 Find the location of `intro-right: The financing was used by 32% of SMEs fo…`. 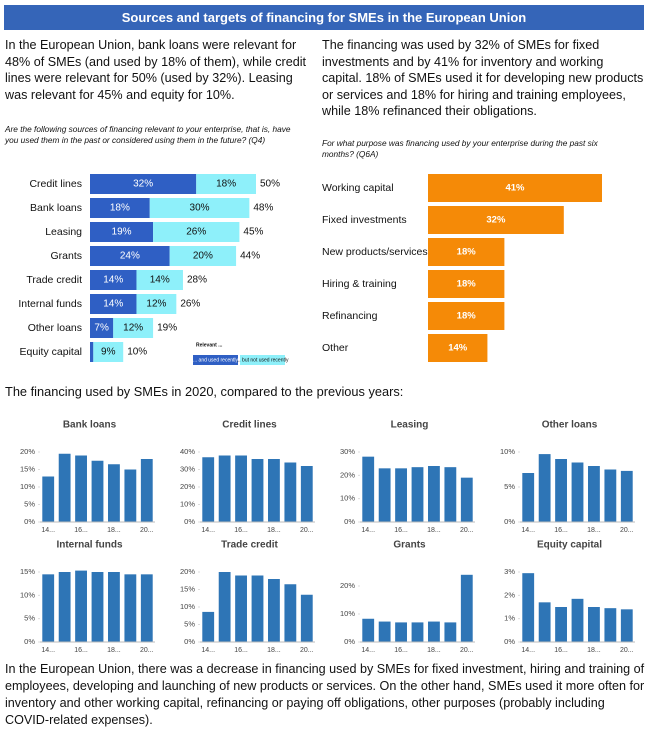

intro-right: The financing was used by 32% of SMEs fo… is located at coordinates (483, 78).